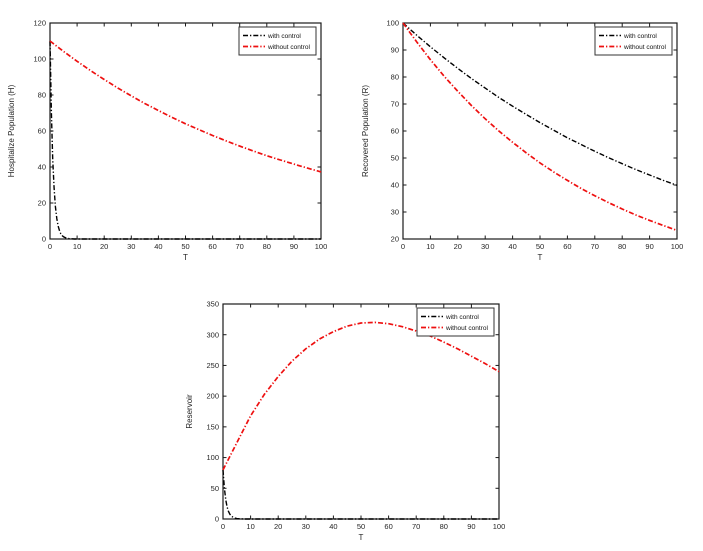 This screenshot has width=703, height=551. What do you see at coordinates (189, 411) in the screenshot?
I see `y-axis-label: Reservoir` at bounding box center [189, 411].